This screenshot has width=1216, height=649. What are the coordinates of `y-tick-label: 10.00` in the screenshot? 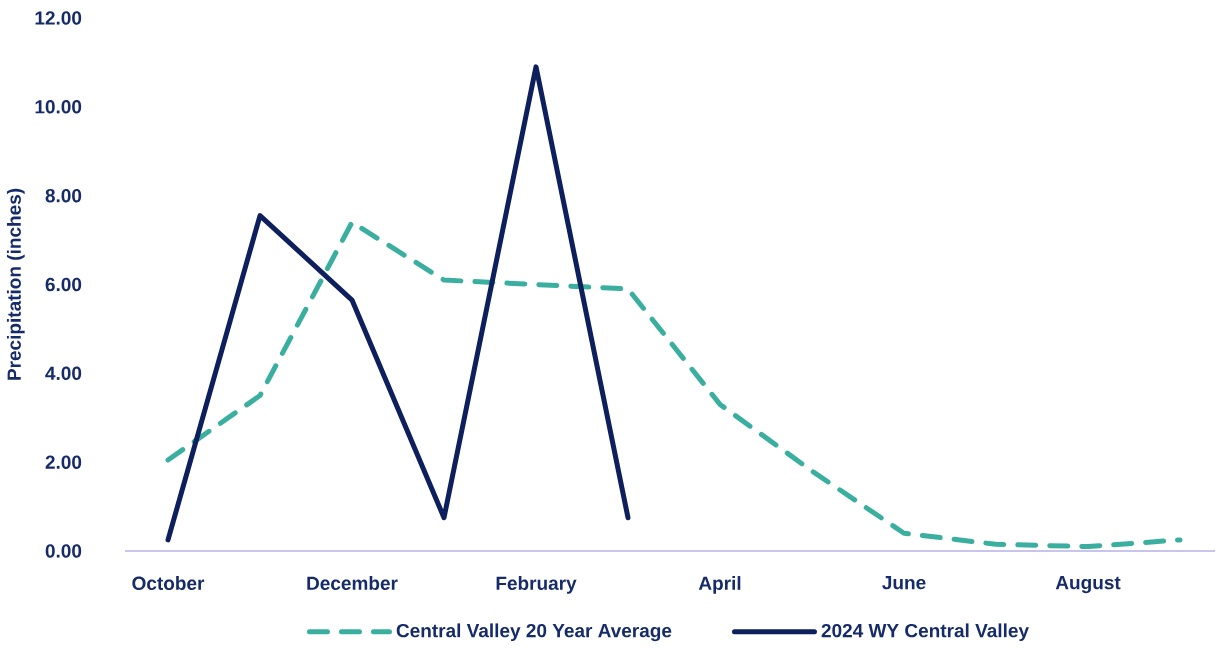 It's located at (58, 107).